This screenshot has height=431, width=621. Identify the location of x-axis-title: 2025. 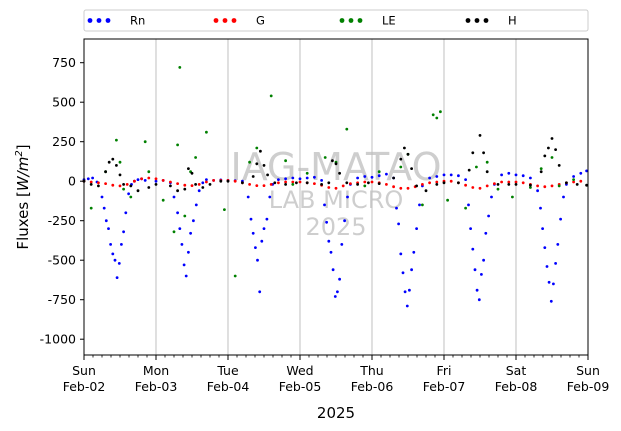
(336, 413).